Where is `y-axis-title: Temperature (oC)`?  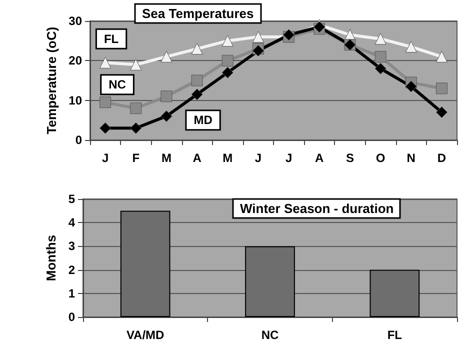
y-axis-title: Temperature (oC) is located at coordinates (51, 80).